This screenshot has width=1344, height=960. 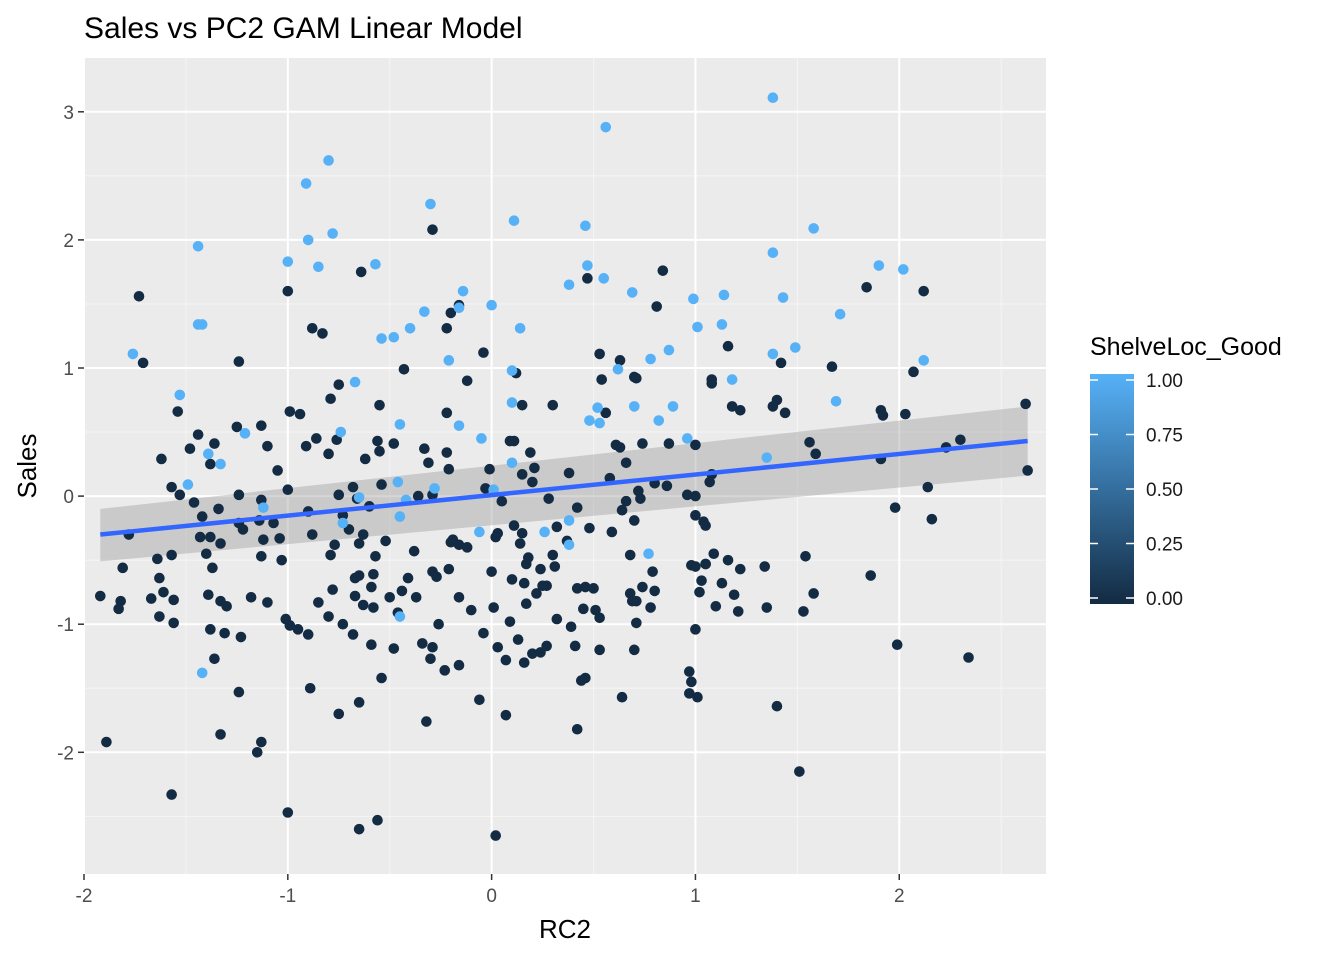 I want to click on confidence-ribbon, so click(x=564, y=484).